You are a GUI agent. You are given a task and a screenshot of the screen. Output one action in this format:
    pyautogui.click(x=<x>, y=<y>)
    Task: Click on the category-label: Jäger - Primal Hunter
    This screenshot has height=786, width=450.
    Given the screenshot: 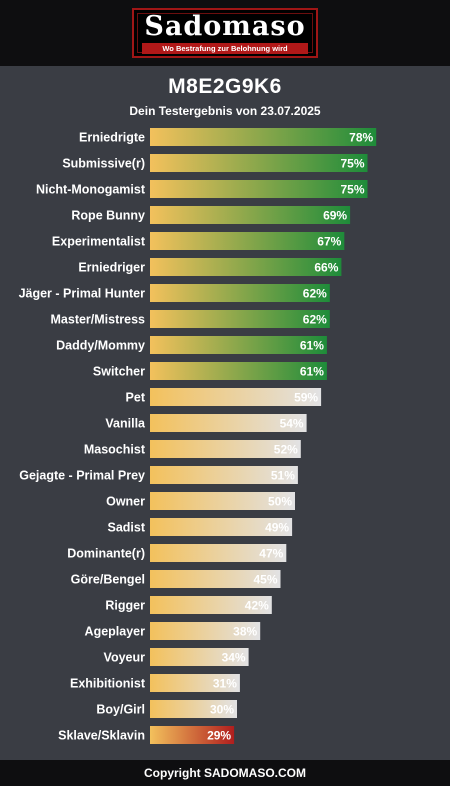 What is the action you would take?
    pyautogui.click(x=82, y=294)
    